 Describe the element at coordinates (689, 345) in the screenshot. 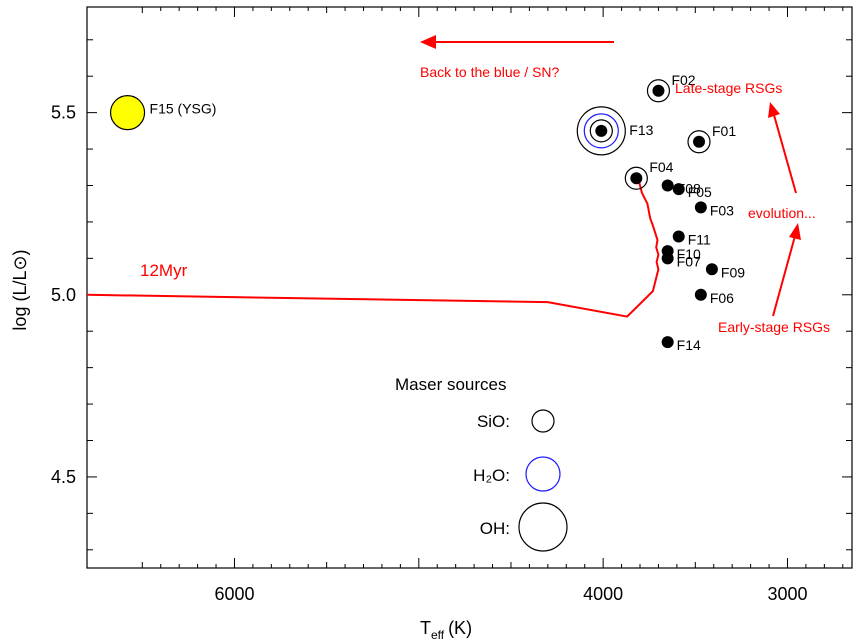

I see `point-label: F14` at that location.